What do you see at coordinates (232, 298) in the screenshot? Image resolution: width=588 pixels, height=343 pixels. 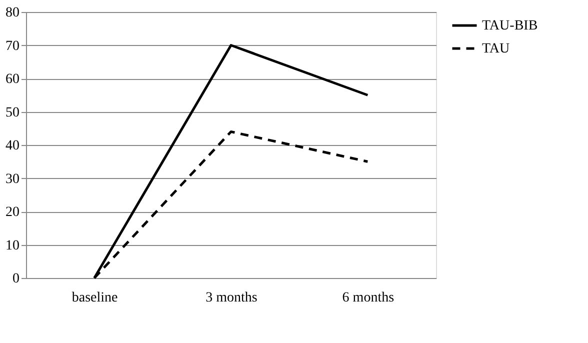 I see `x-tick-label: 3 months` at bounding box center [232, 298].